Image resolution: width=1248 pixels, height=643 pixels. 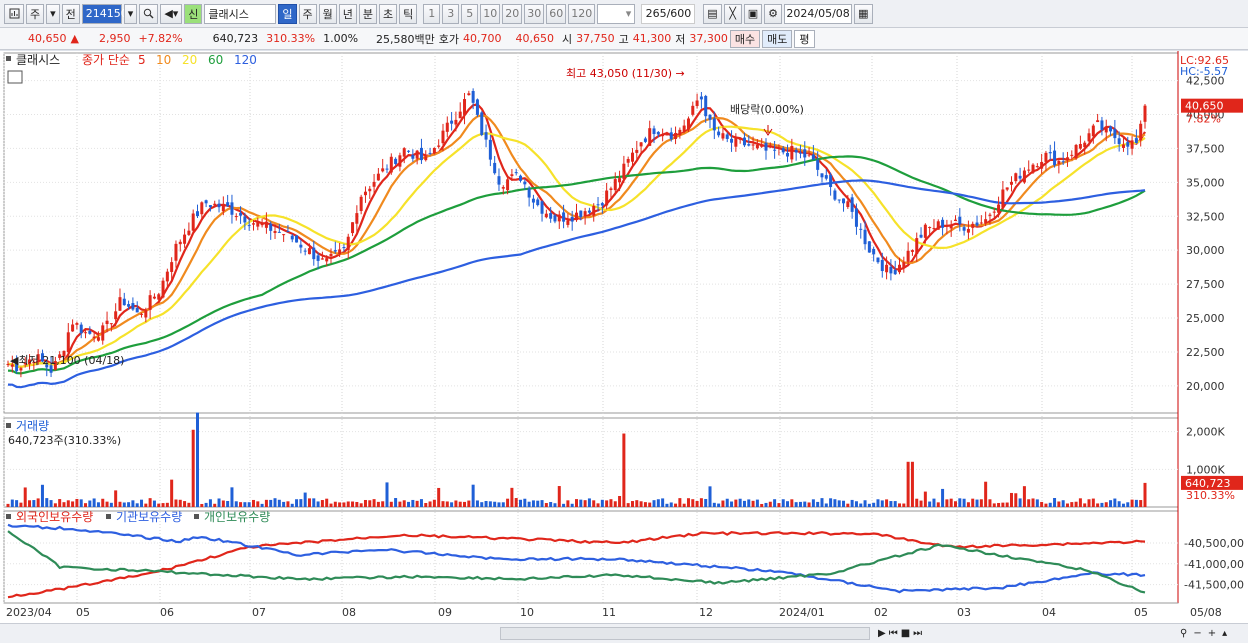 What do you see at coordinates (347, 13) in the screenshot?
I see `tab-yearly: 년` at bounding box center [347, 13].